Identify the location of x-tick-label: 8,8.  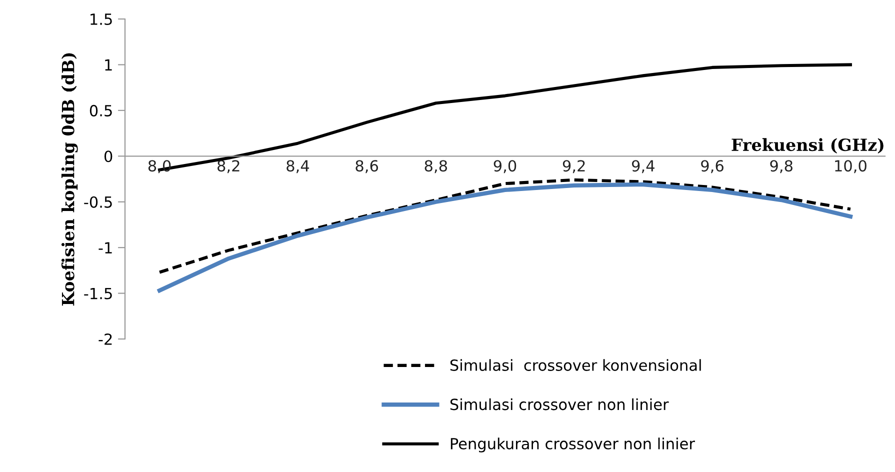
(436, 167).